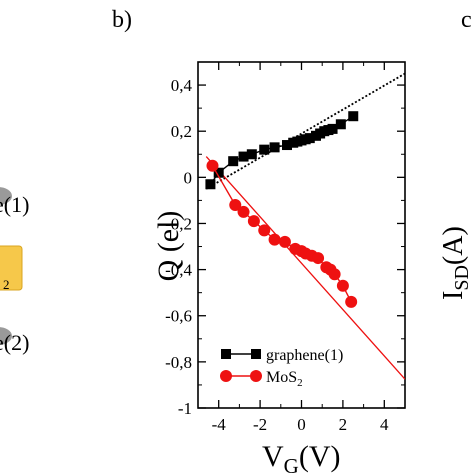  I want to click on left-schematic-fragment: e(1) 2 e(2), so click(14, 271).